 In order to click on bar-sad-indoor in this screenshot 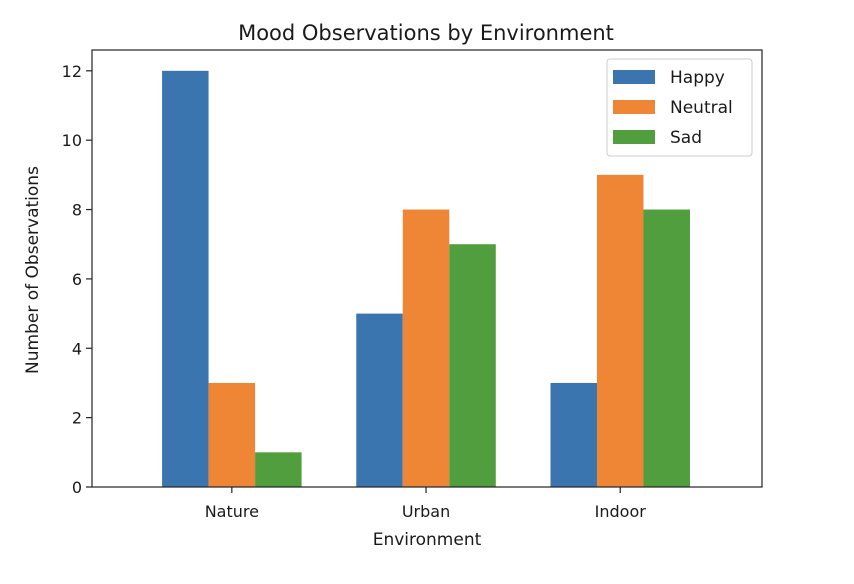, I will do `click(666, 348)`.